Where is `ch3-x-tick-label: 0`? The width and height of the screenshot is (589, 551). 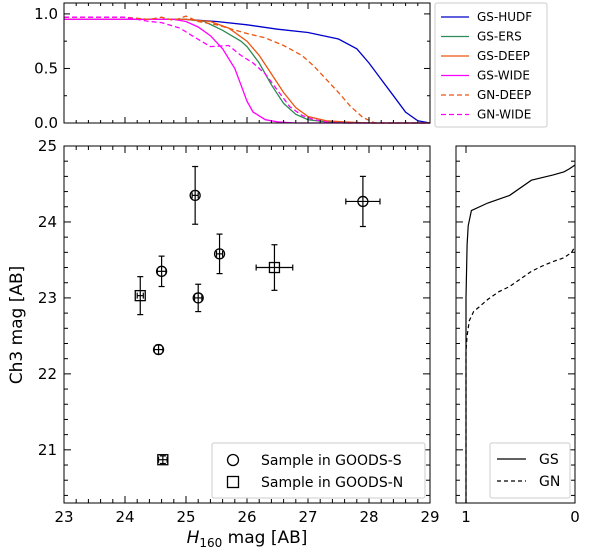
ch3-x-tick-label: 0 is located at coordinates (575, 517).